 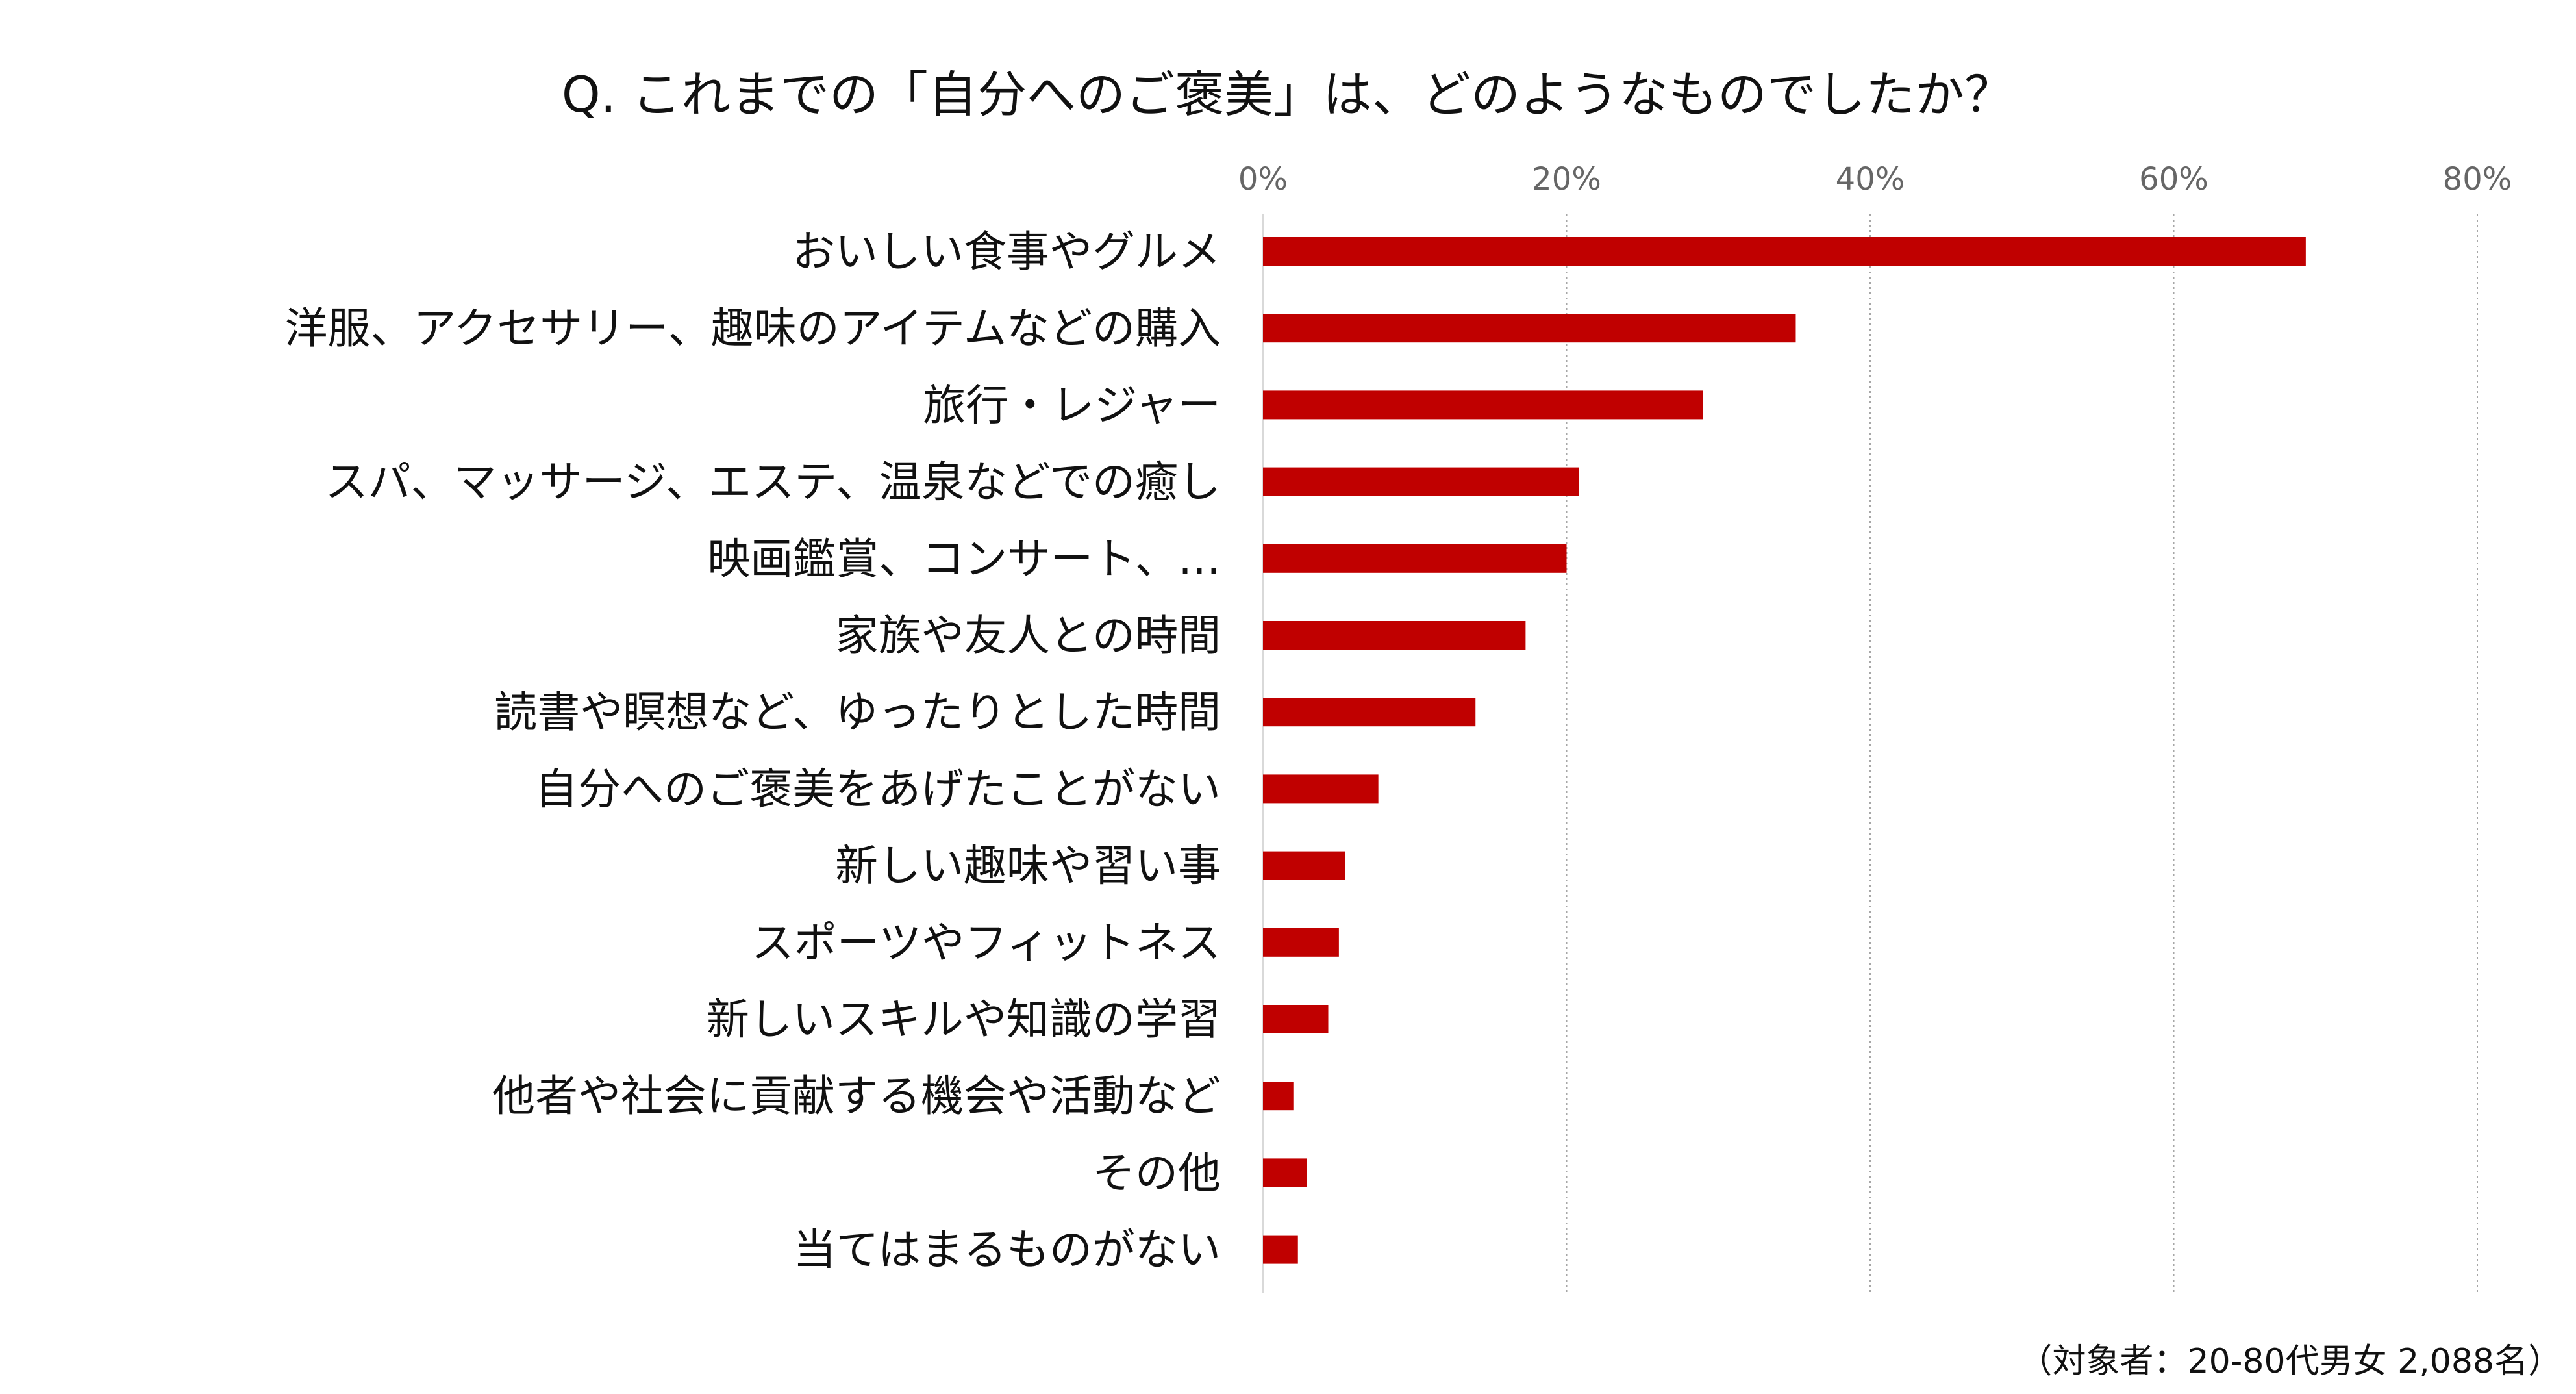 I want to click on x-axis-tick-labels: 0% 20% 40% 60% 80%, so click(x=1875, y=179).